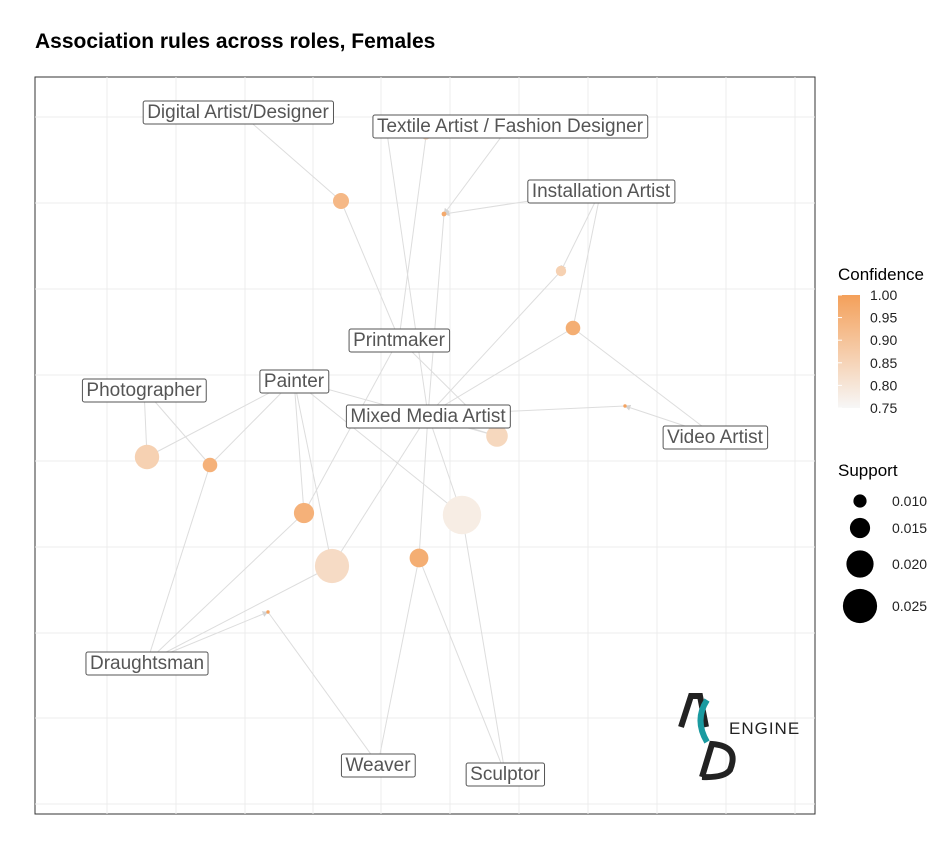  What do you see at coordinates (703, 721) in the screenshot?
I see `logo-teal-link` at bounding box center [703, 721].